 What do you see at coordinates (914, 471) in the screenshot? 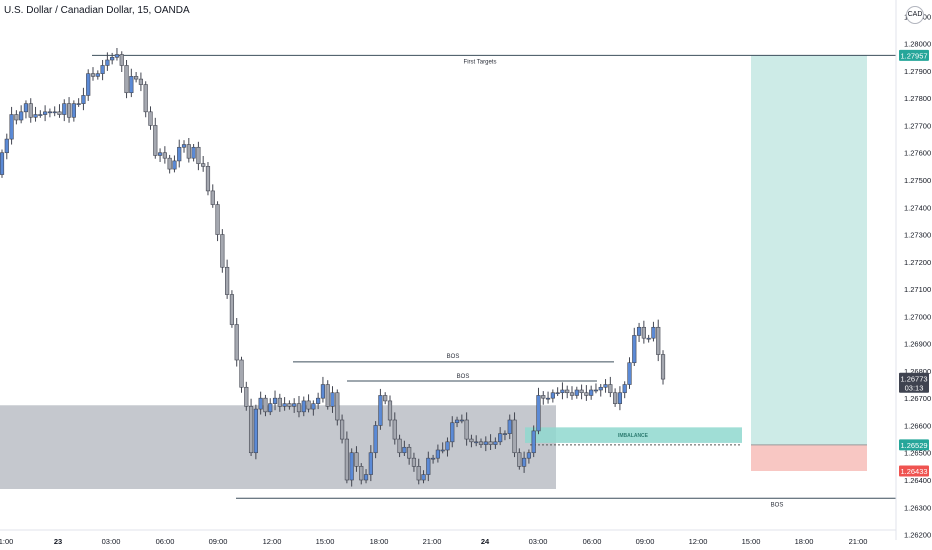
I see `price-label-tag: 1.26433` at bounding box center [914, 471].